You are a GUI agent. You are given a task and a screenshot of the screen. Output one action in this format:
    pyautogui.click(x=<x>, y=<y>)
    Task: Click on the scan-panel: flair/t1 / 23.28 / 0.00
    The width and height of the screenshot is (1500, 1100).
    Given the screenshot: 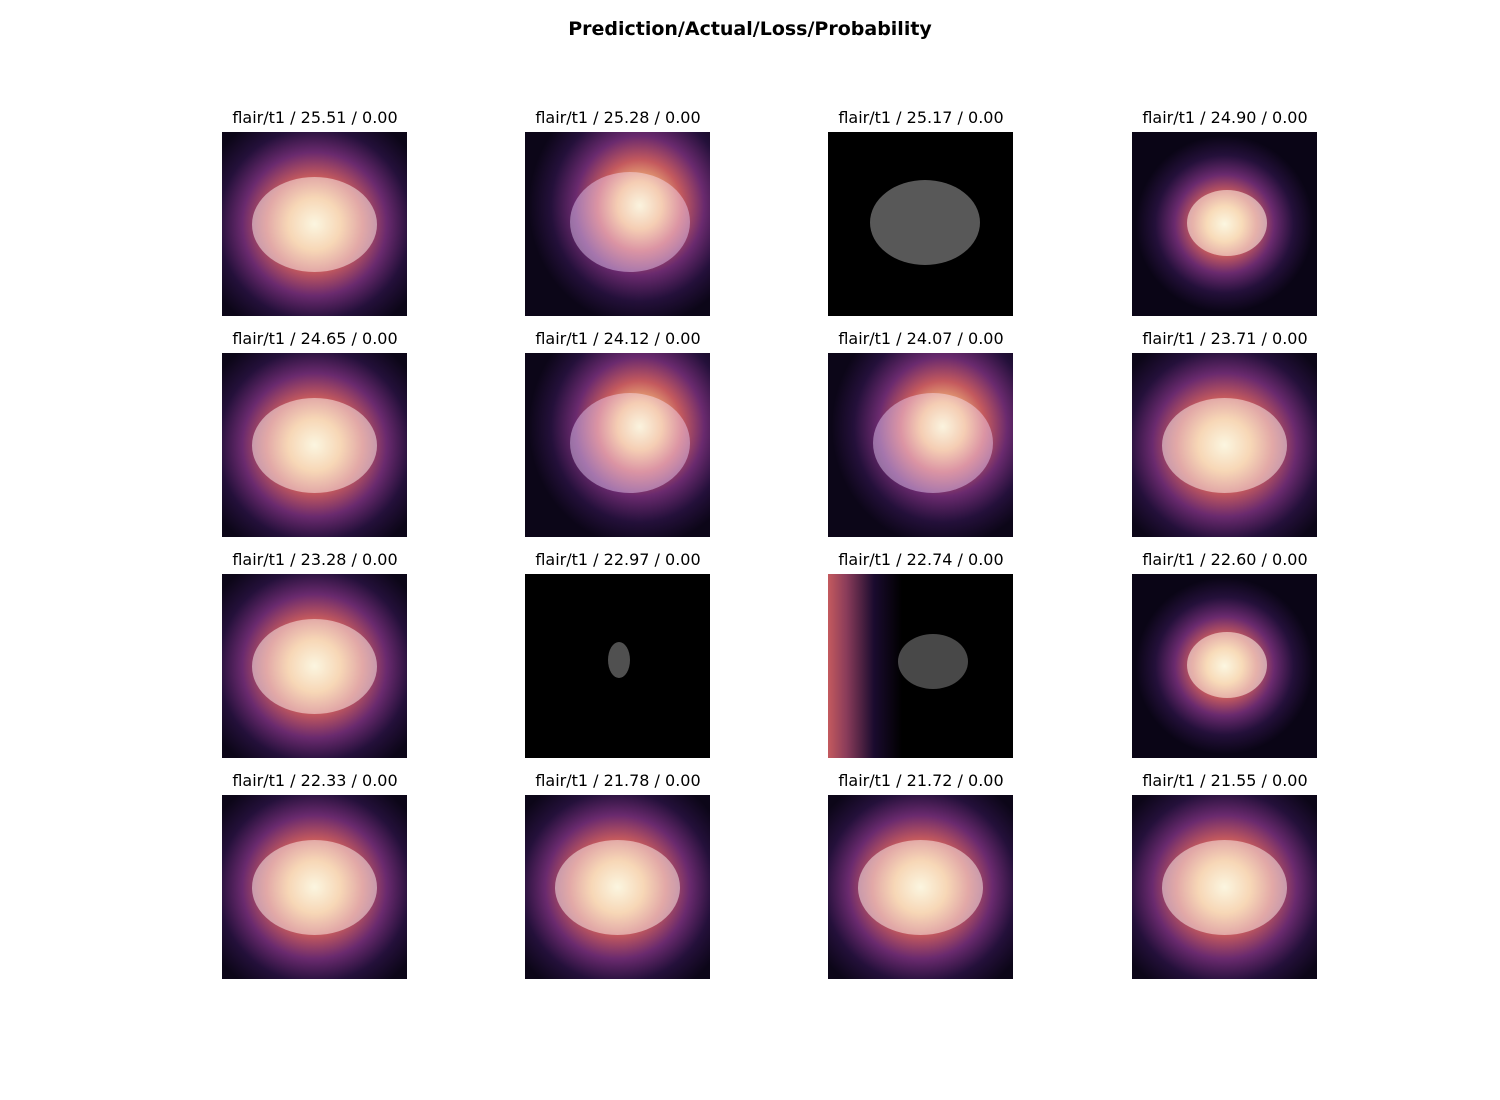 What is the action you would take?
    pyautogui.click(x=352, y=654)
    